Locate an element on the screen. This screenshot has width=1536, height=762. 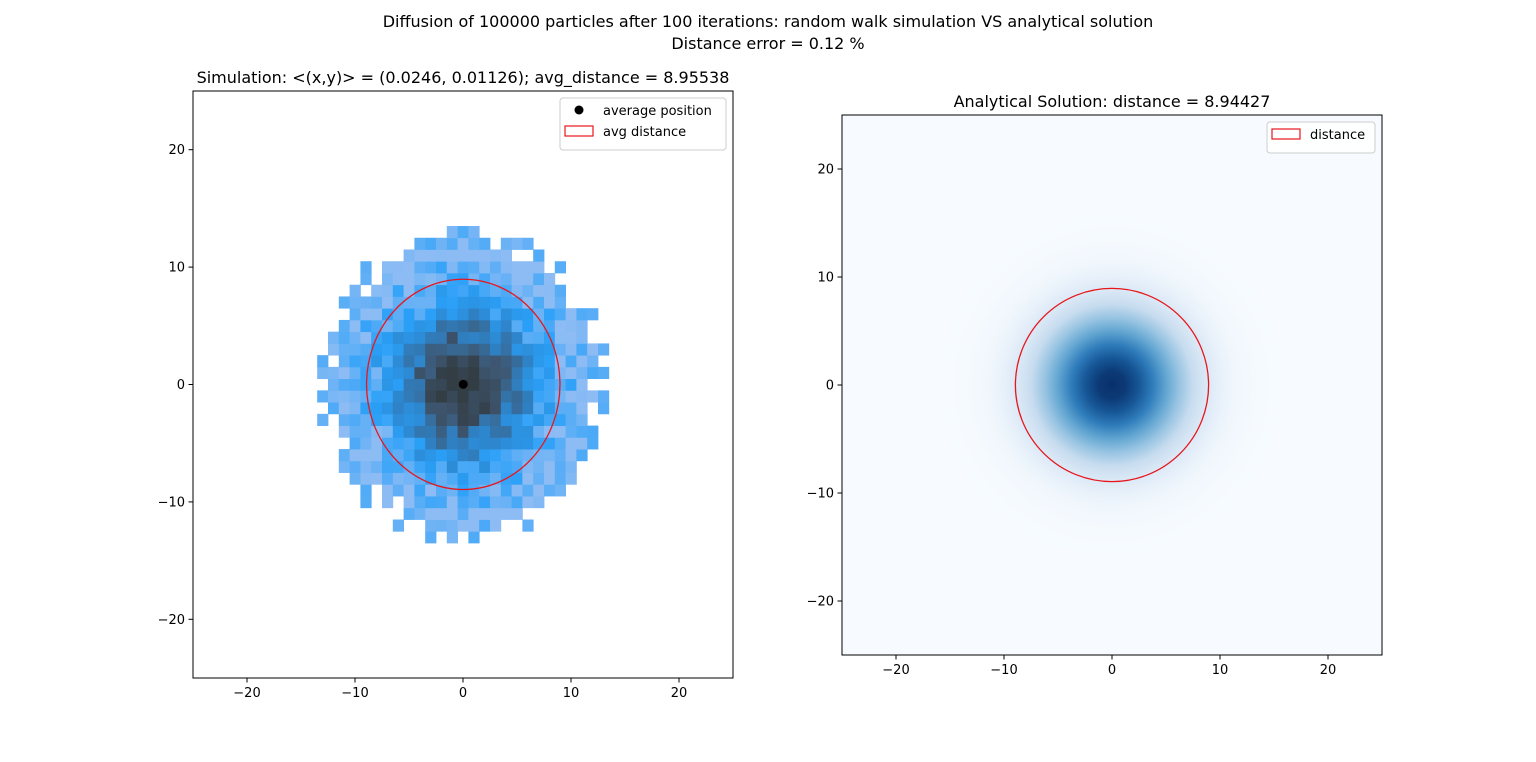
y-tick-label: 0 is located at coordinates (830, 386).